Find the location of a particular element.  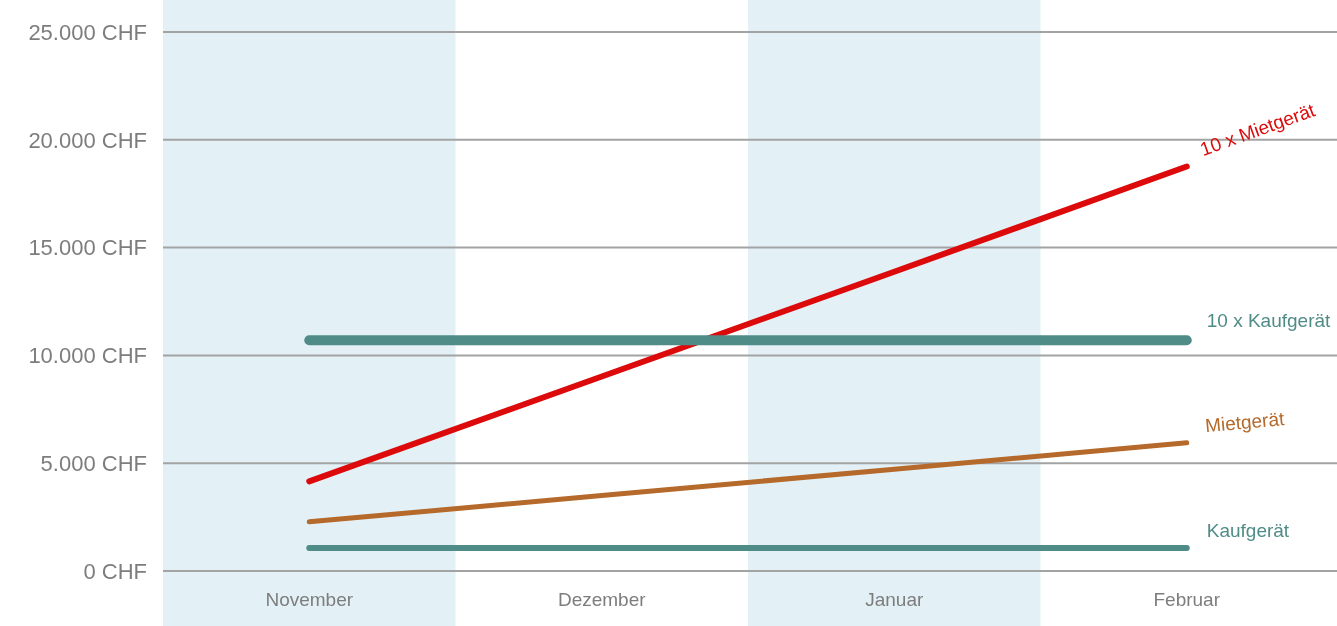

y-tick-label: 5.000 CHF is located at coordinates (93, 463).